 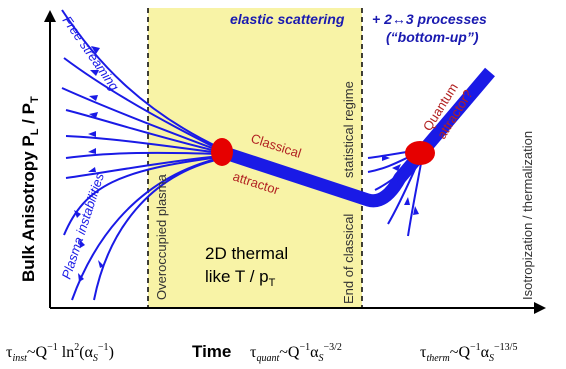 What do you see at coordinates (348, 129) in the screenshot?
I see `statistical-regime-label: statistical regime` at bounding box center [348, 129].